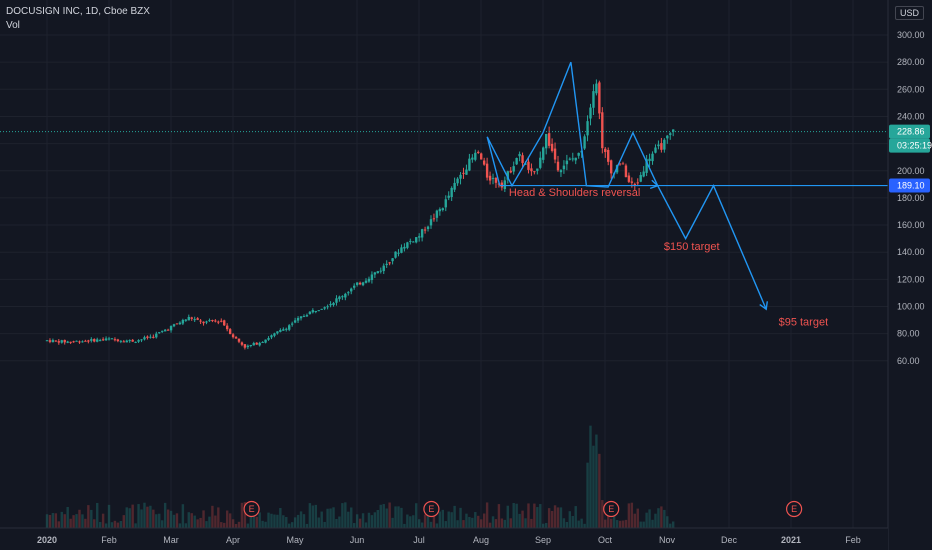 Image resolution: width=932 pixels, height=550 pixels. What do you see at coordinates (13, 25) in the screenshot?
I see `volume-indicator-label: Vol` at bounding box center [13, 25].